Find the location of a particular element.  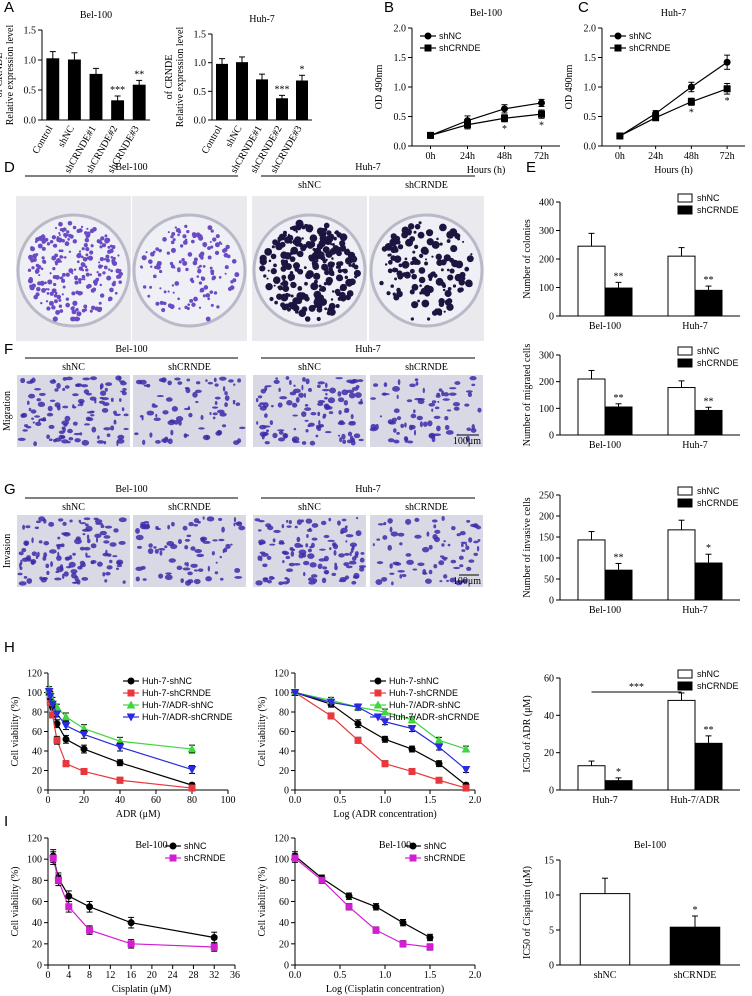

group-label: Bel-100 is located at coordinates (131, 489).